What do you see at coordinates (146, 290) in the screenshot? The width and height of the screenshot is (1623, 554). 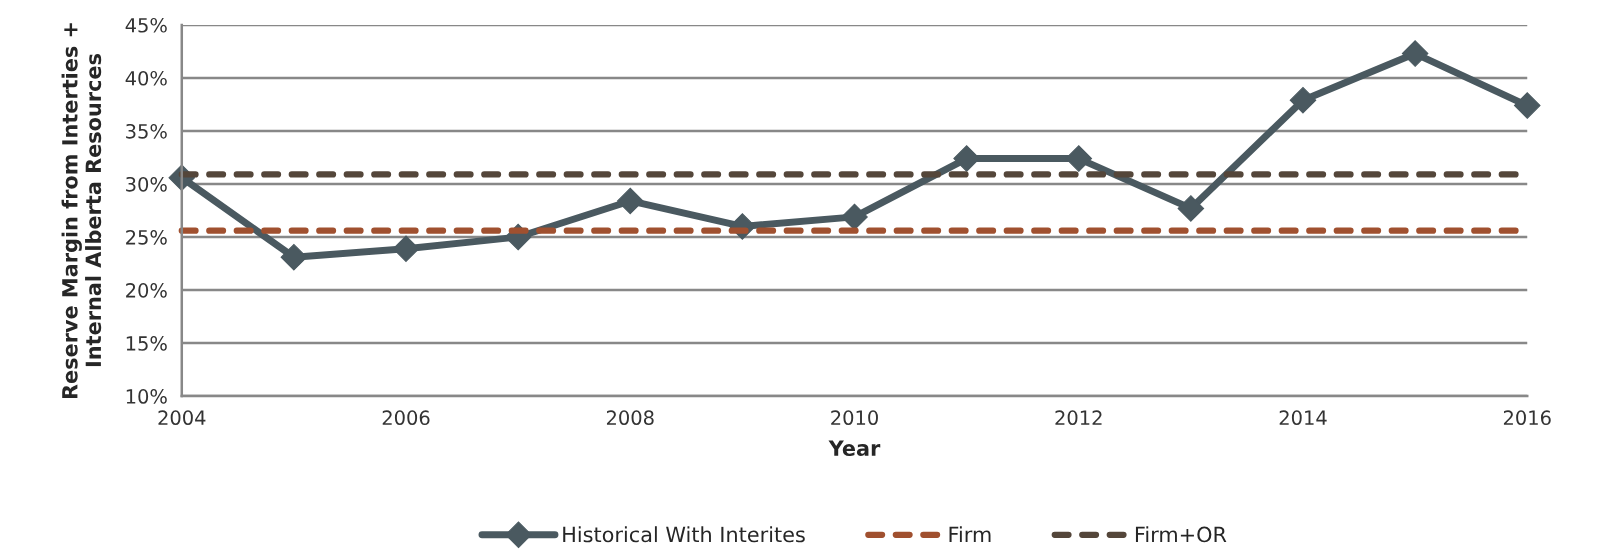 I see `y-tick-label: 20%` at bounding box center [146, 290].